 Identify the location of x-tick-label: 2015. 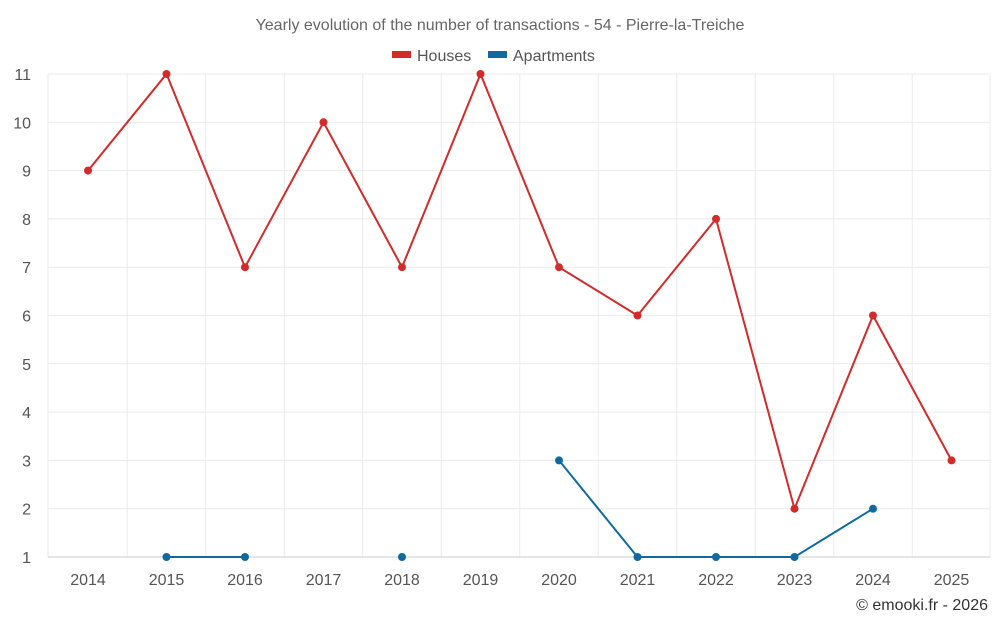
(167, 580).